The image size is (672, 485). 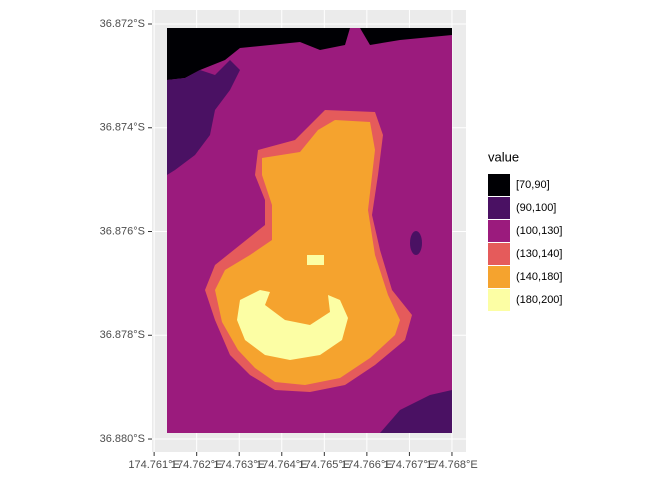 What do you see at coordinates (539, 300) in the screenshot?
I see `legend-label: (180,200]` at bounding box center [539, 300].